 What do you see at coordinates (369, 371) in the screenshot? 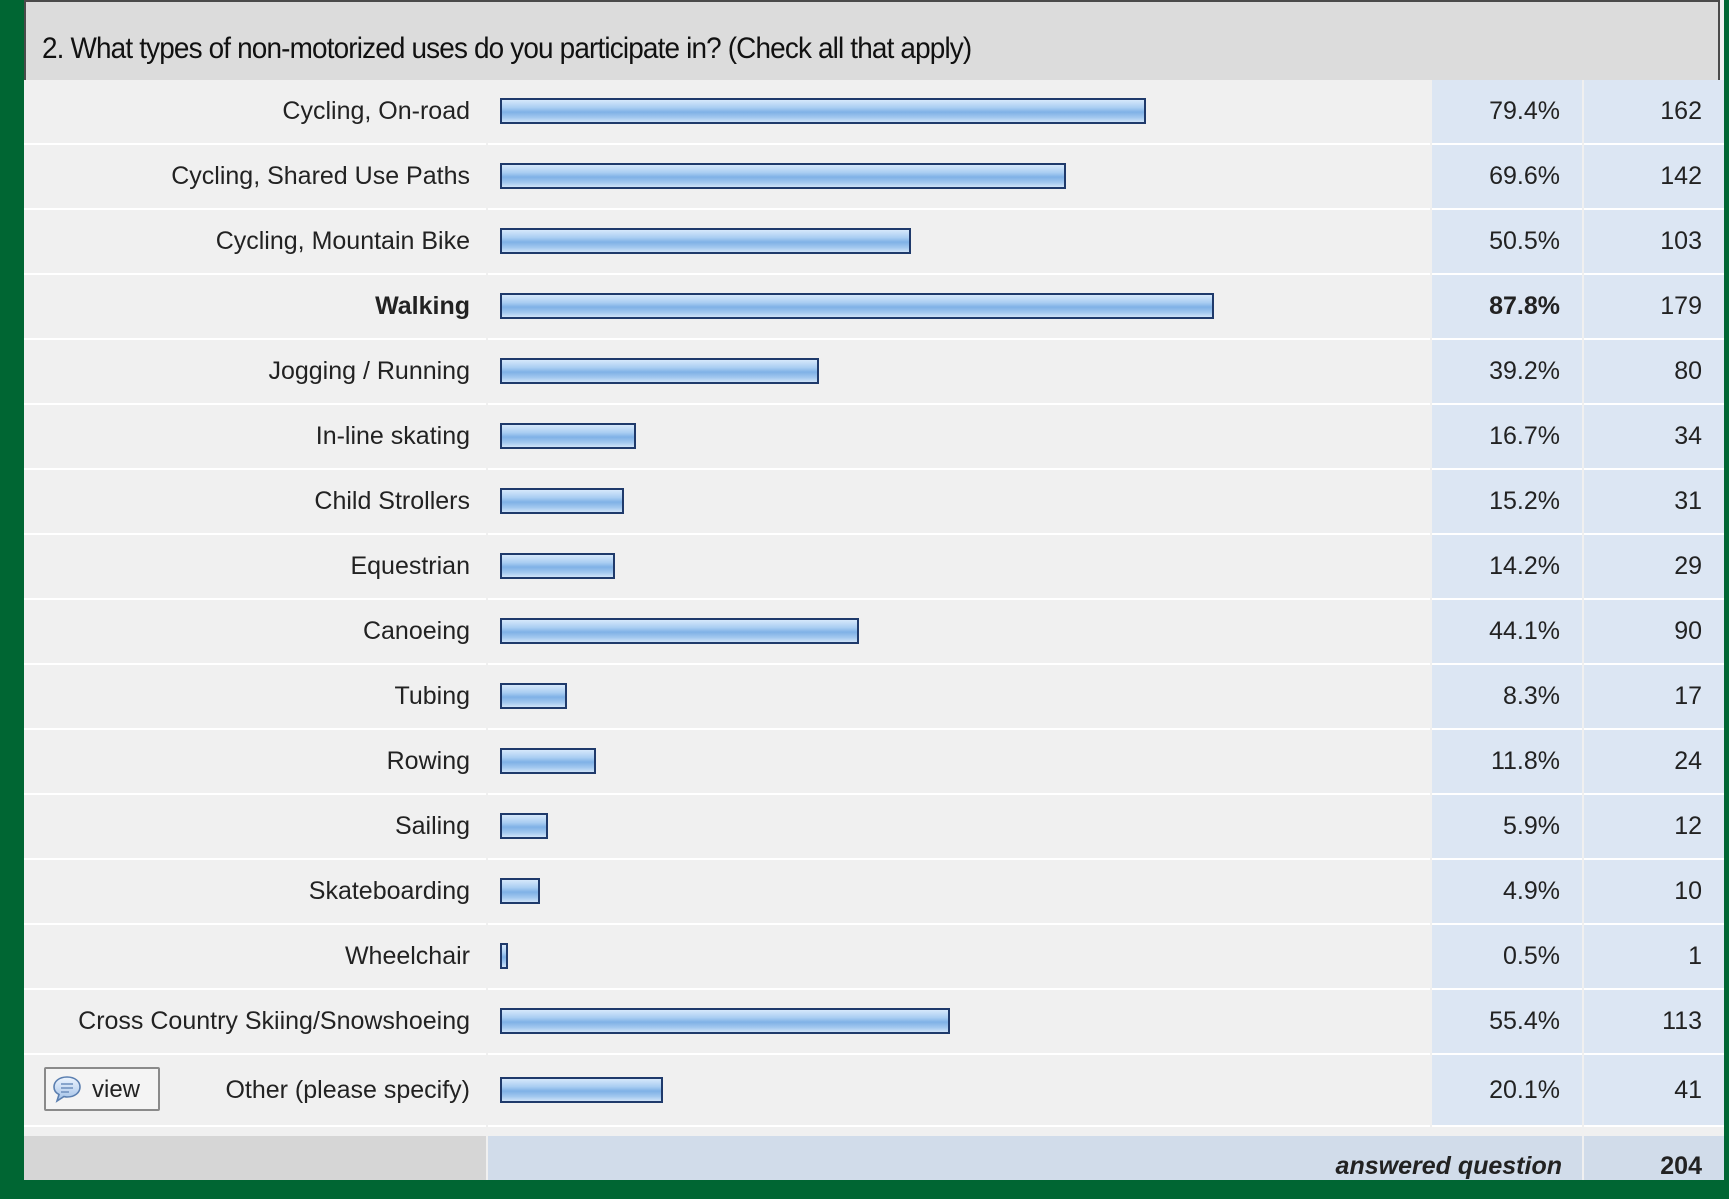
I see `category-label: Jogging / Running` at bounding box center [369, 371].